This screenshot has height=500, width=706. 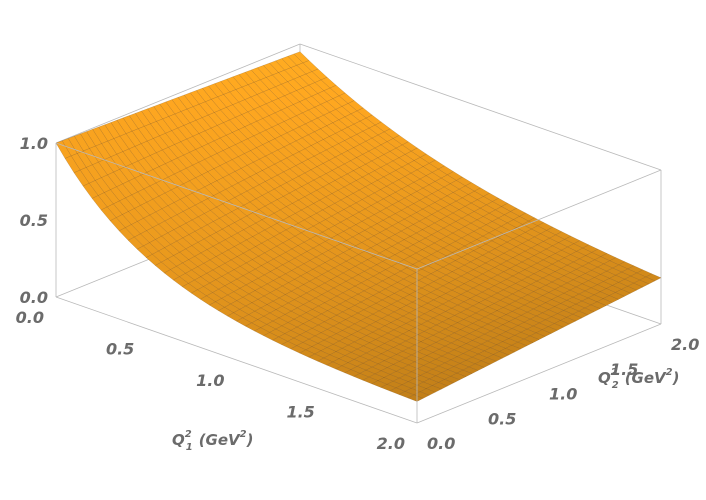 I want to click on x-axis-title: Q2 1 (GeV2), so click(x=212, y=441).